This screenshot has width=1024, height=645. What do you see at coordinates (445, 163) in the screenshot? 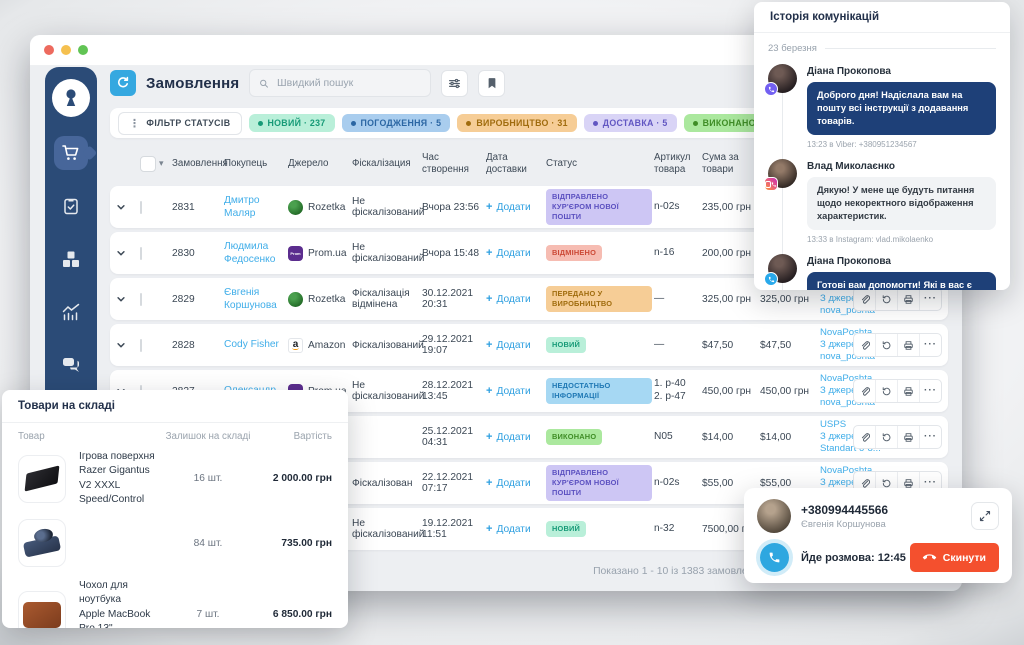
I see `col-created: Час створення` at bounding box center [445, 163].